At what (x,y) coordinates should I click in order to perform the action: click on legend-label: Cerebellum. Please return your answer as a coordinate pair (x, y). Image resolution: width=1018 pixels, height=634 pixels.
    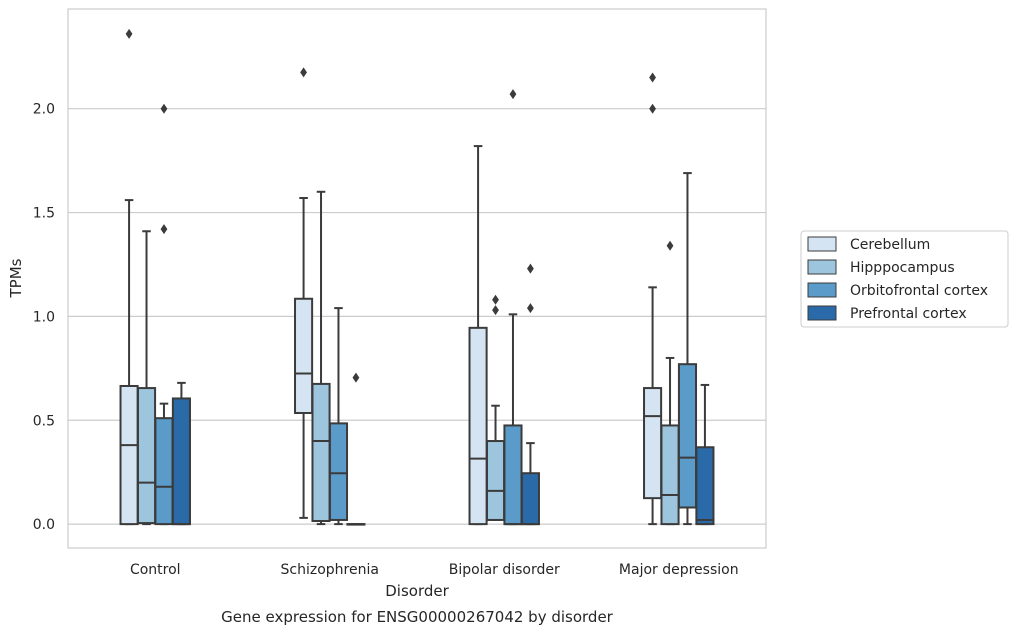
    Looking at the image, I should click on (890, 245).